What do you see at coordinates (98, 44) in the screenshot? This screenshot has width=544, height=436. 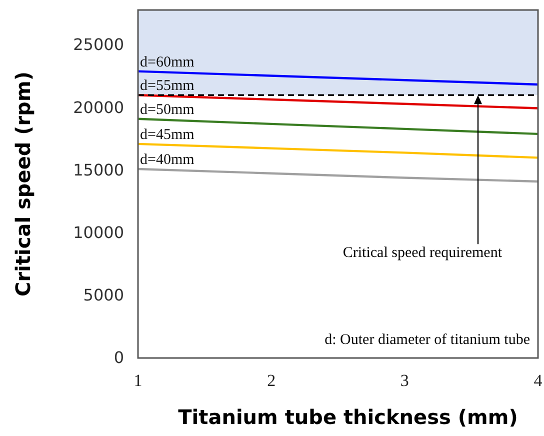 I see `y-tick-label: 25000` at bounding box center [98, 44].